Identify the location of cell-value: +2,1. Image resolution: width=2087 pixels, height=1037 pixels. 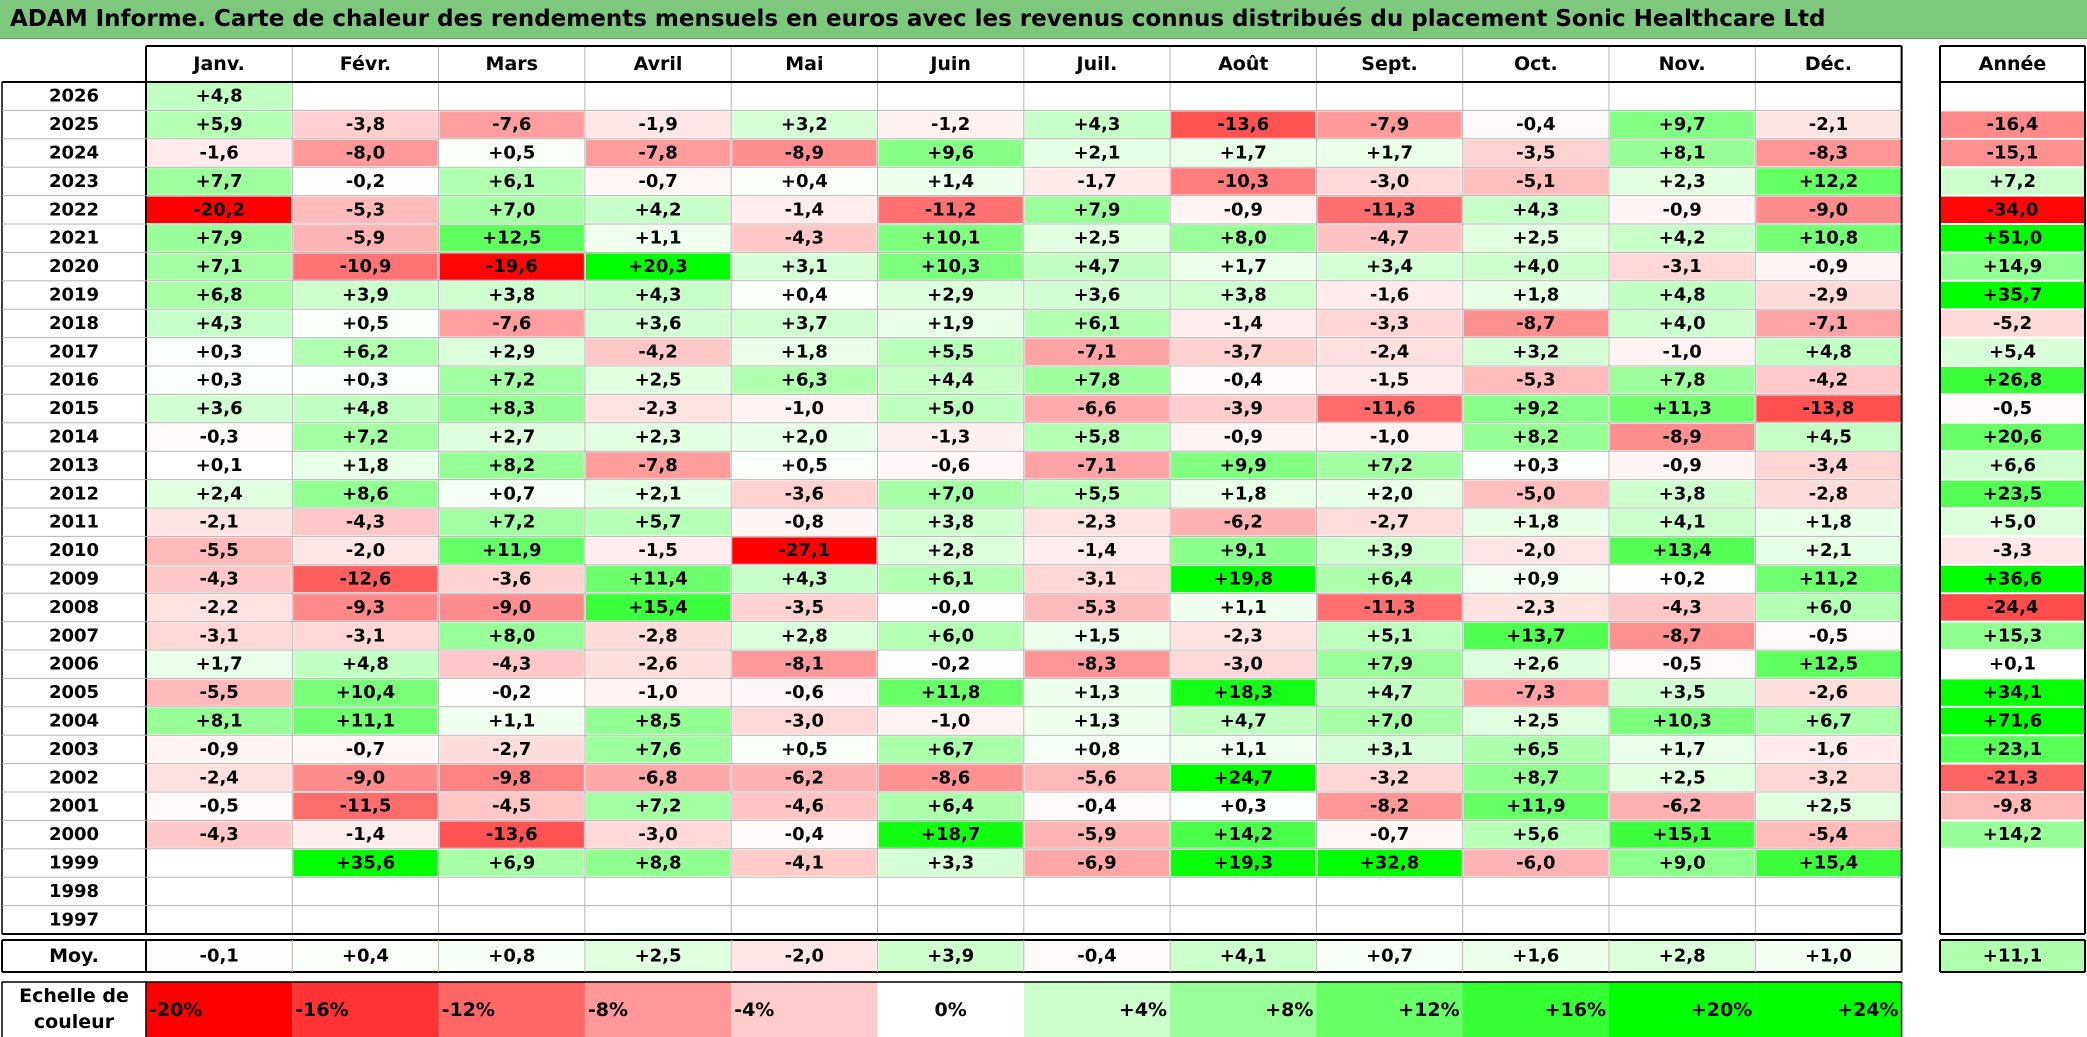
(1096, 153).